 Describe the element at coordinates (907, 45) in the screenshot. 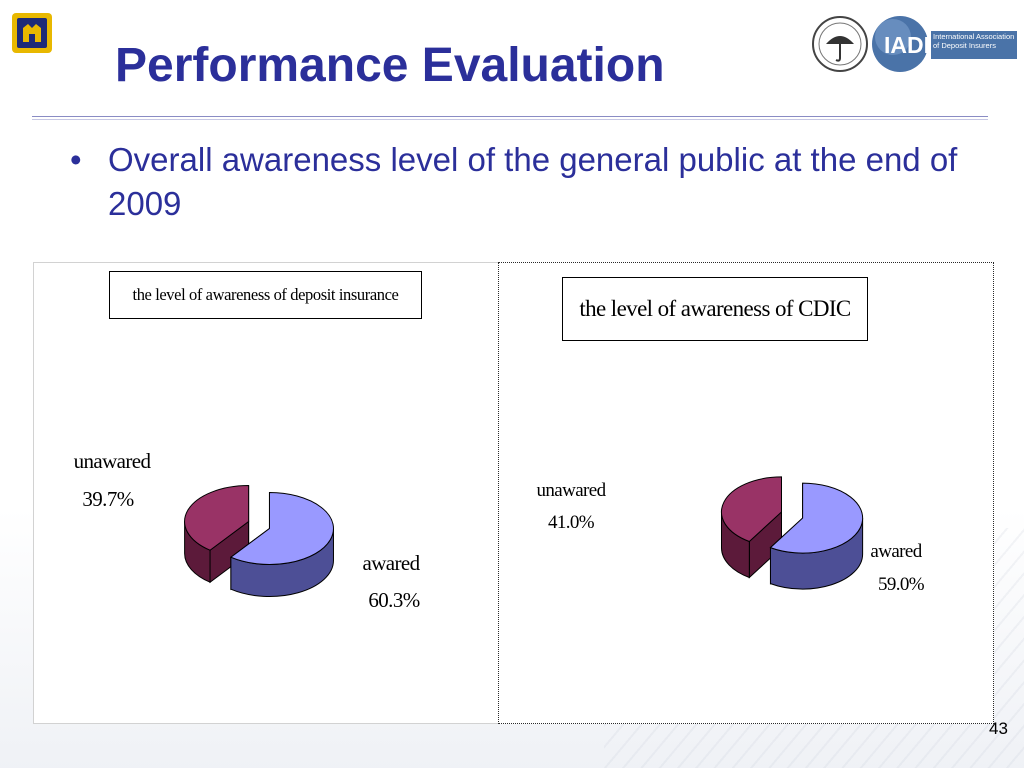

I see `iadi-logo-text: IADI` at that location.